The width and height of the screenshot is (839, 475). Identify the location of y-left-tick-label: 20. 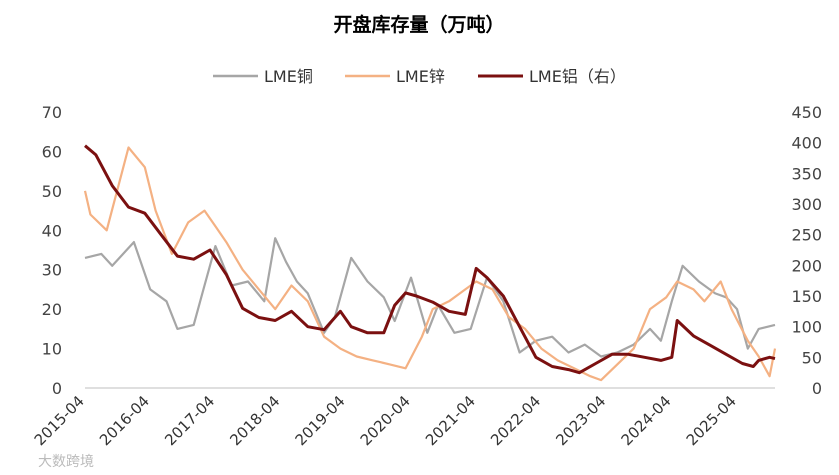
(52, 309).